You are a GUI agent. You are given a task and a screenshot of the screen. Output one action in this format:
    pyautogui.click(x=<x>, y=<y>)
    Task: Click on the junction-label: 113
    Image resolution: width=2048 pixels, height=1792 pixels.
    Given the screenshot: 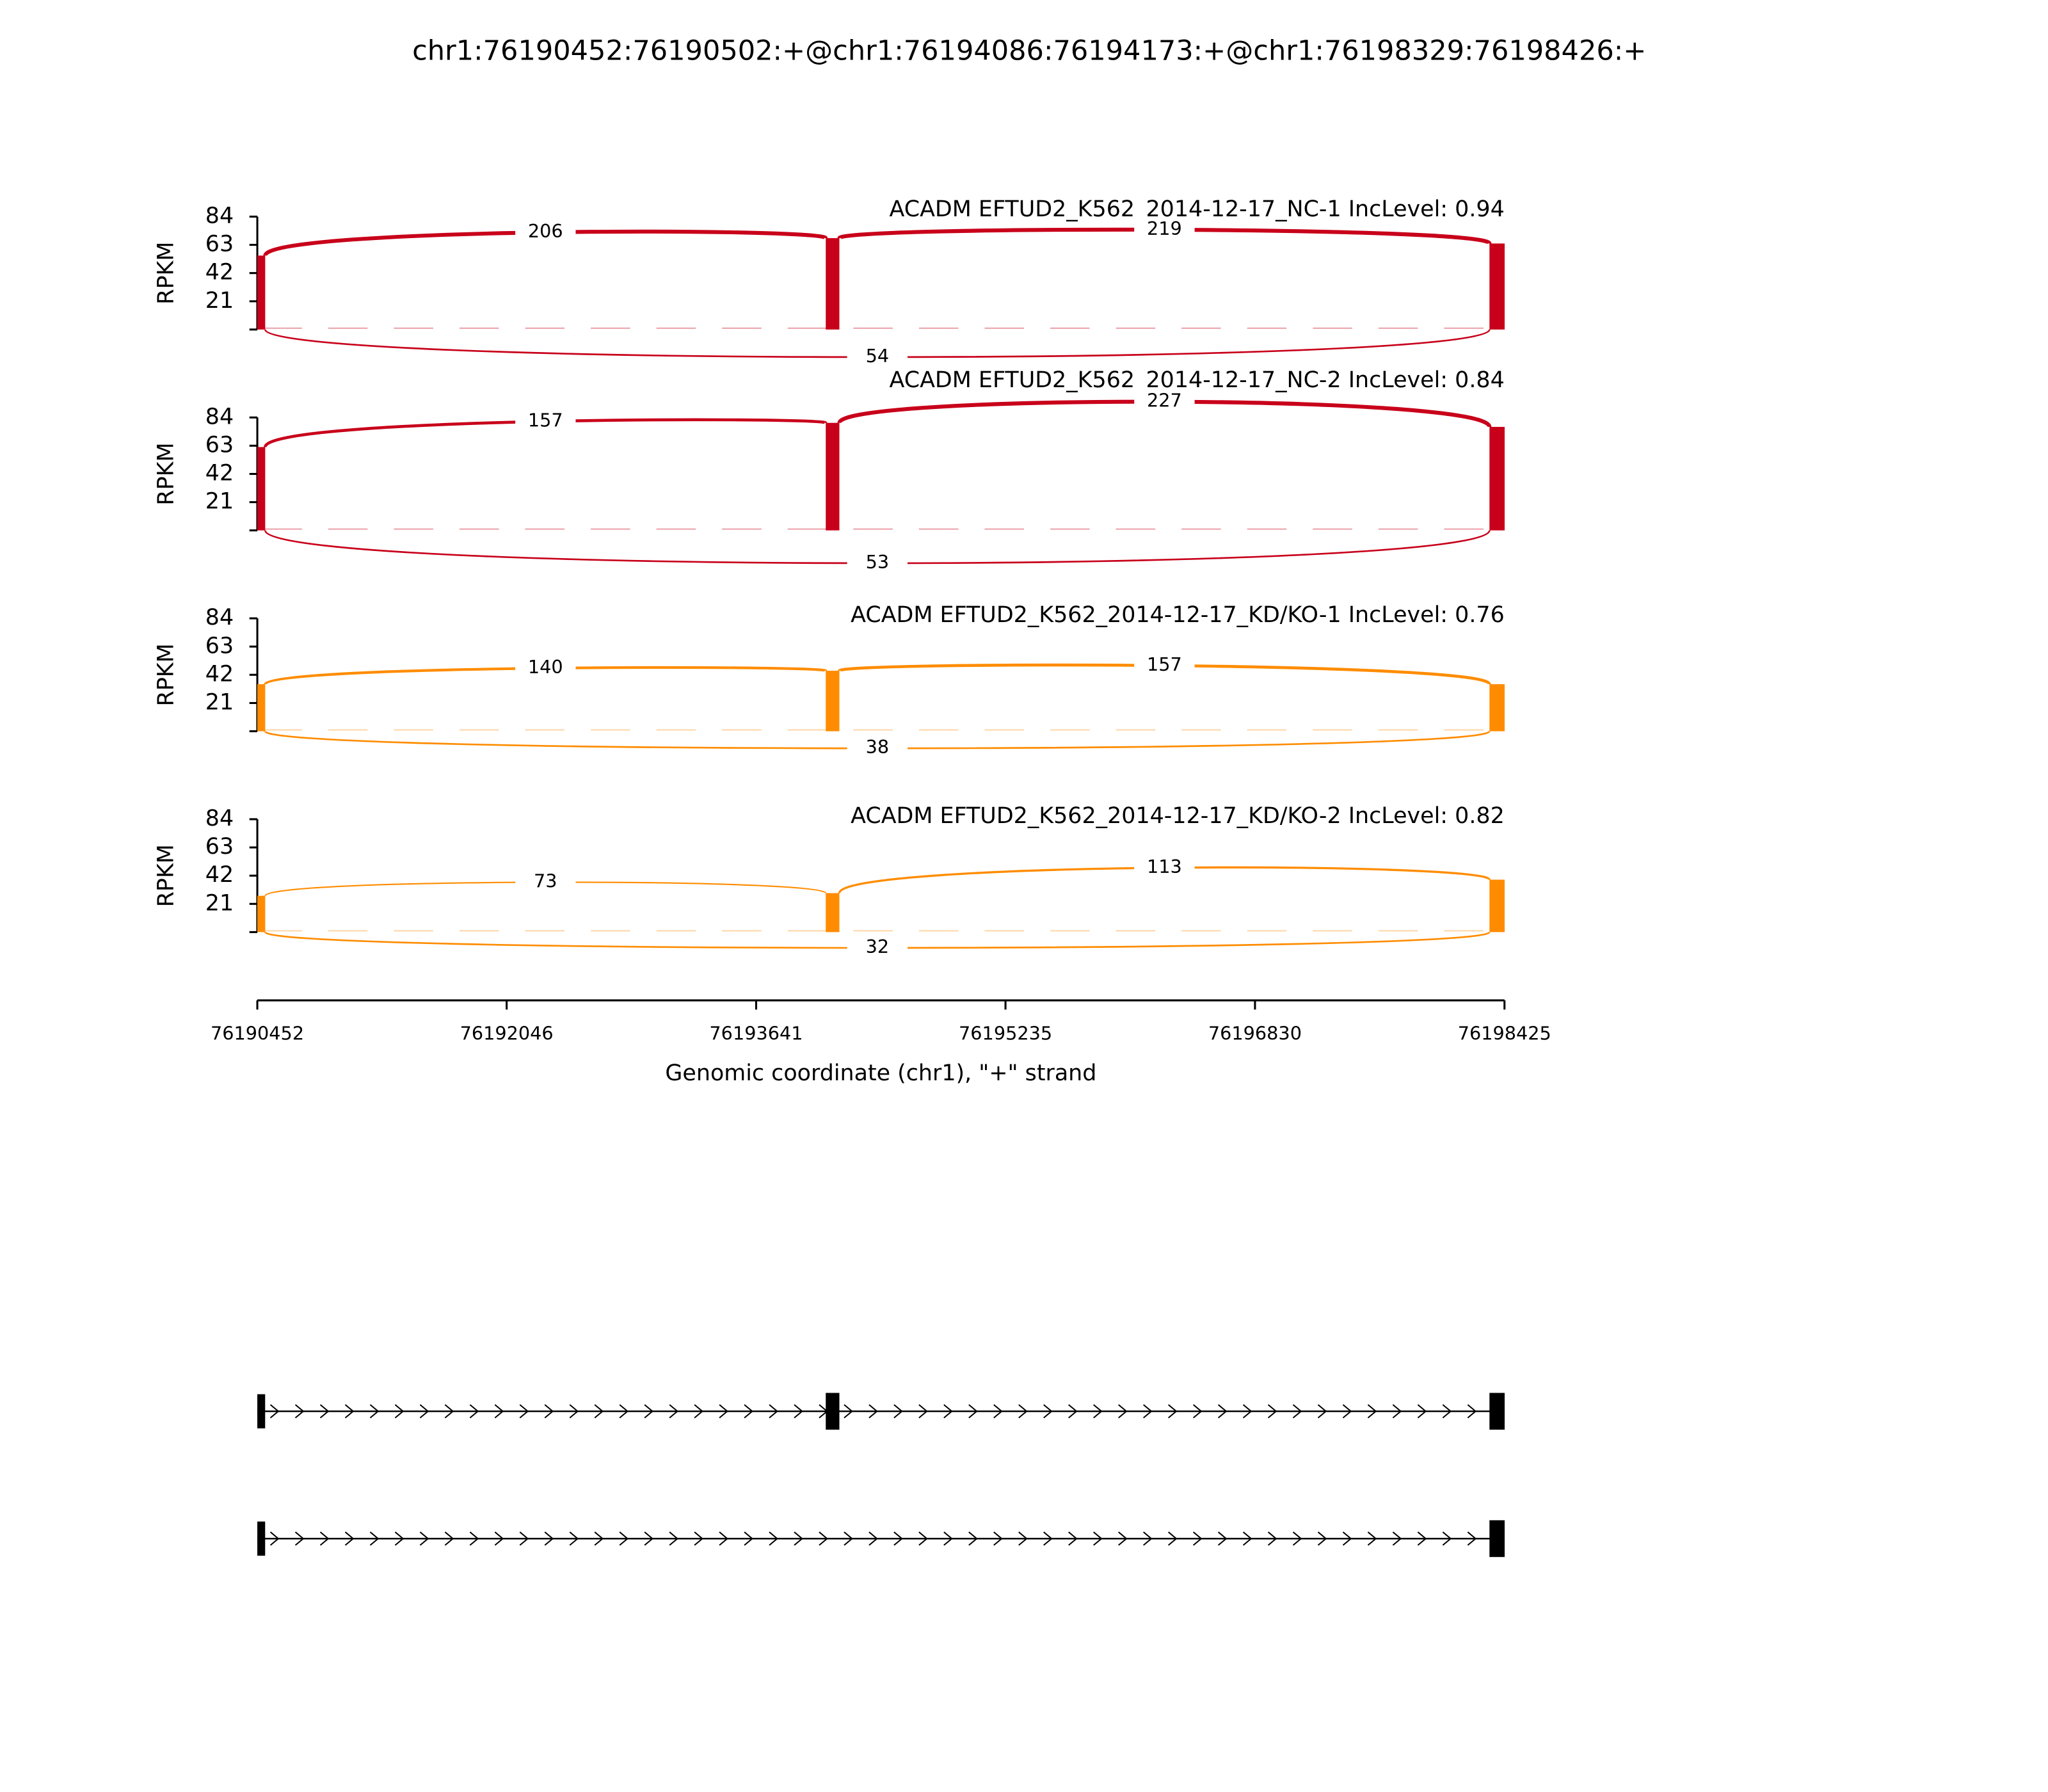 What is the action you would take?
    pyautogui.click(x=1164, y=866)
    